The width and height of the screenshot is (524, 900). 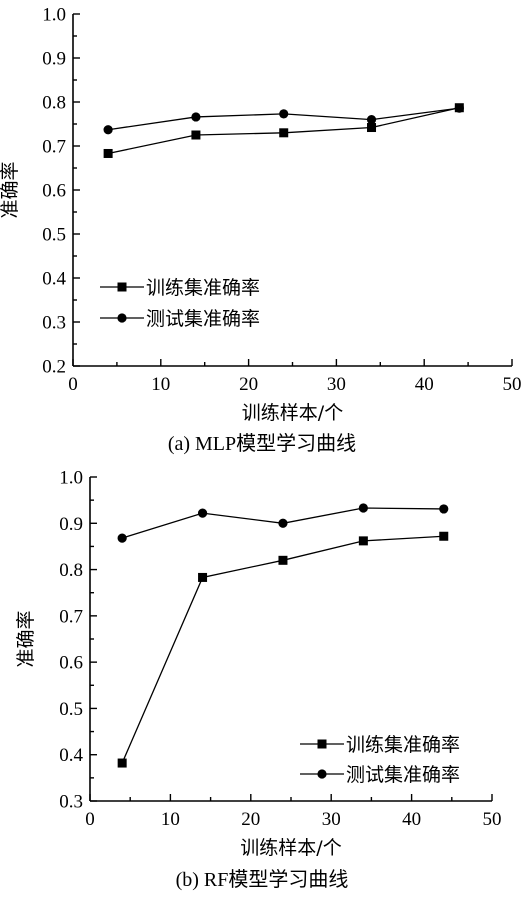 I want to click on chart-caption: (b) RF模型学习曲线, so click(x=262, y=879).